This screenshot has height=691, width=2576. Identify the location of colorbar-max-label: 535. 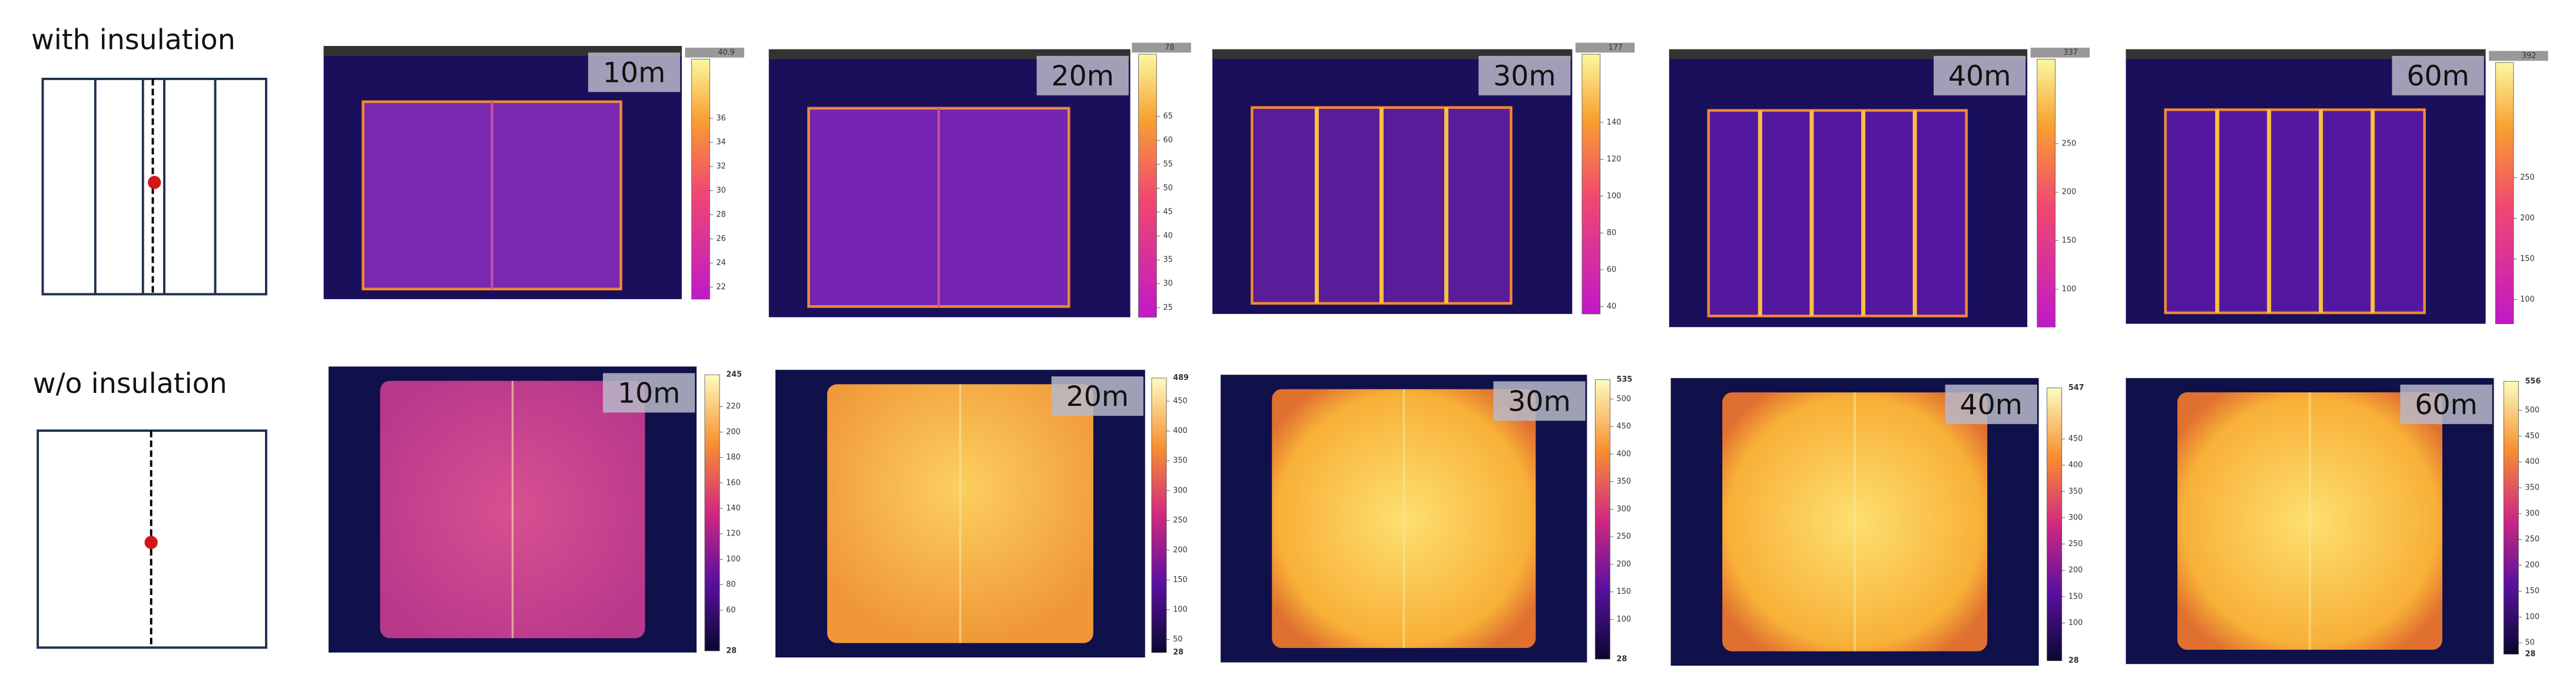
(1625, 379).